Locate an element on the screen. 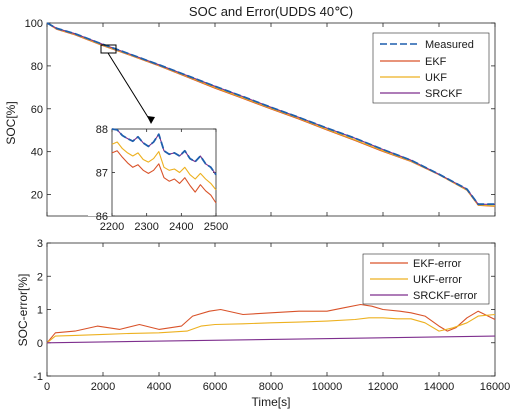 The height and width of the screenshot is (411, 511). inset-x-tick-label: 2400 is located at coordinates (181, 227).